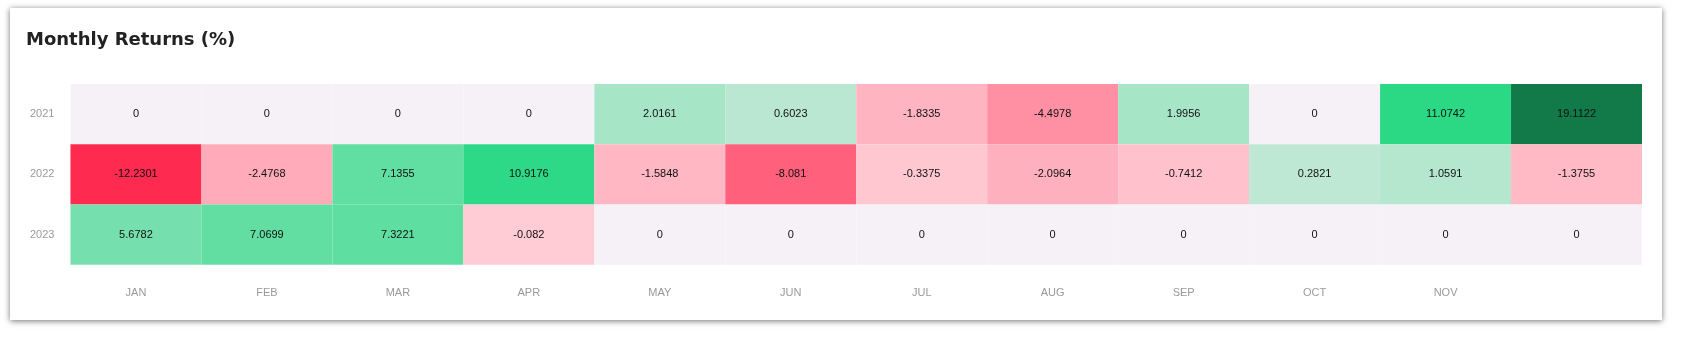 The image size is (1686, 339). Describe the element at coordinates (267, 233) in the screenshot. I see `data-label: 7.0699` at that location.